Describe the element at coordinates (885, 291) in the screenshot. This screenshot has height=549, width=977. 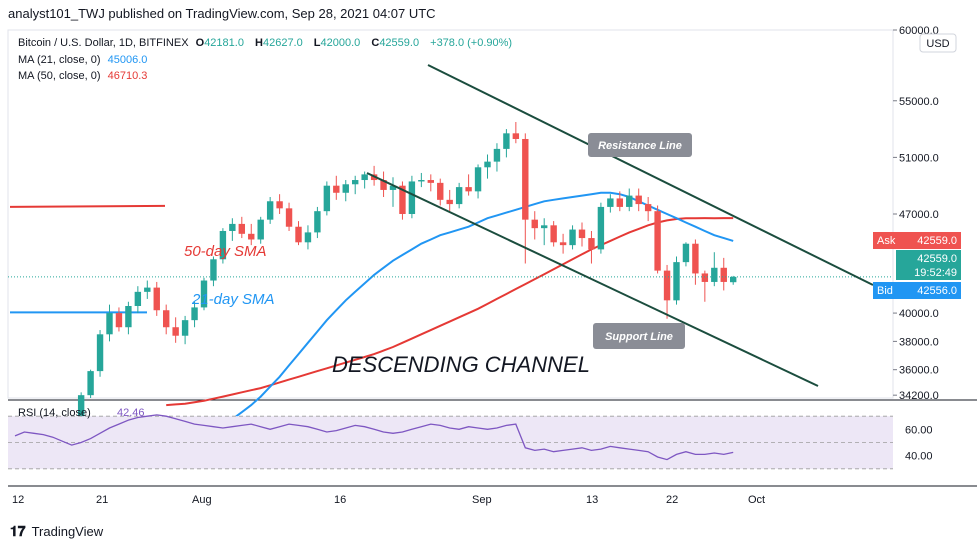
I see `bid-label: Bid` at that location.